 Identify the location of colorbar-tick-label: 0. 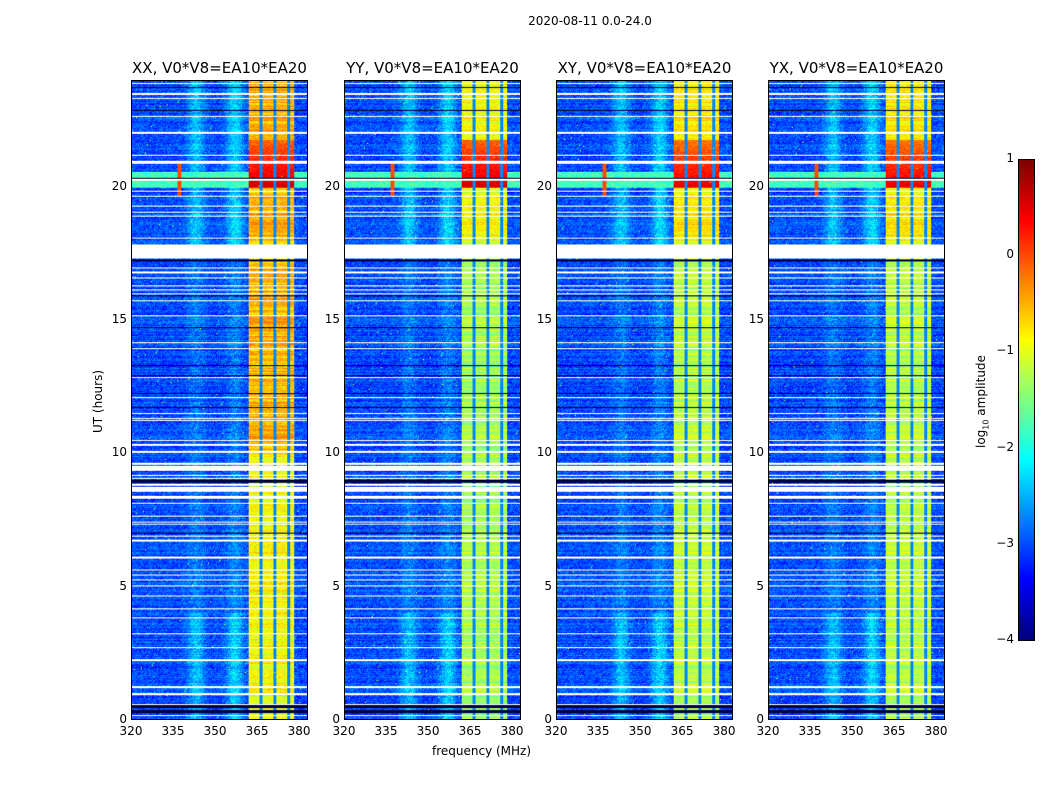
(1010, 254).